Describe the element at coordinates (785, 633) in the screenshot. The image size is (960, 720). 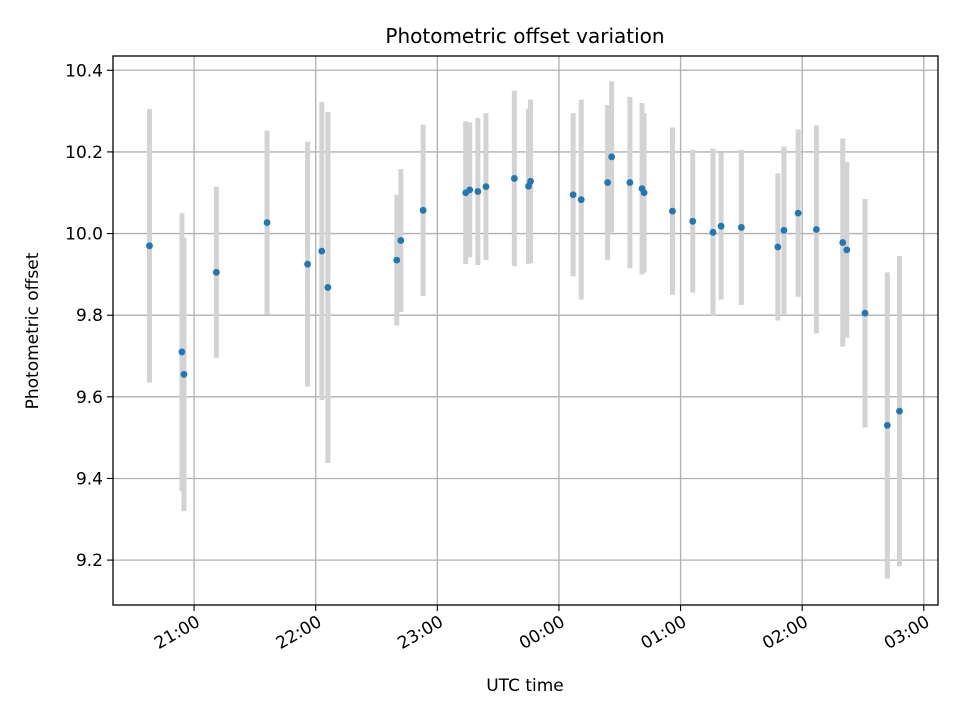
I see `x-tick-label: 02:00` at that location.